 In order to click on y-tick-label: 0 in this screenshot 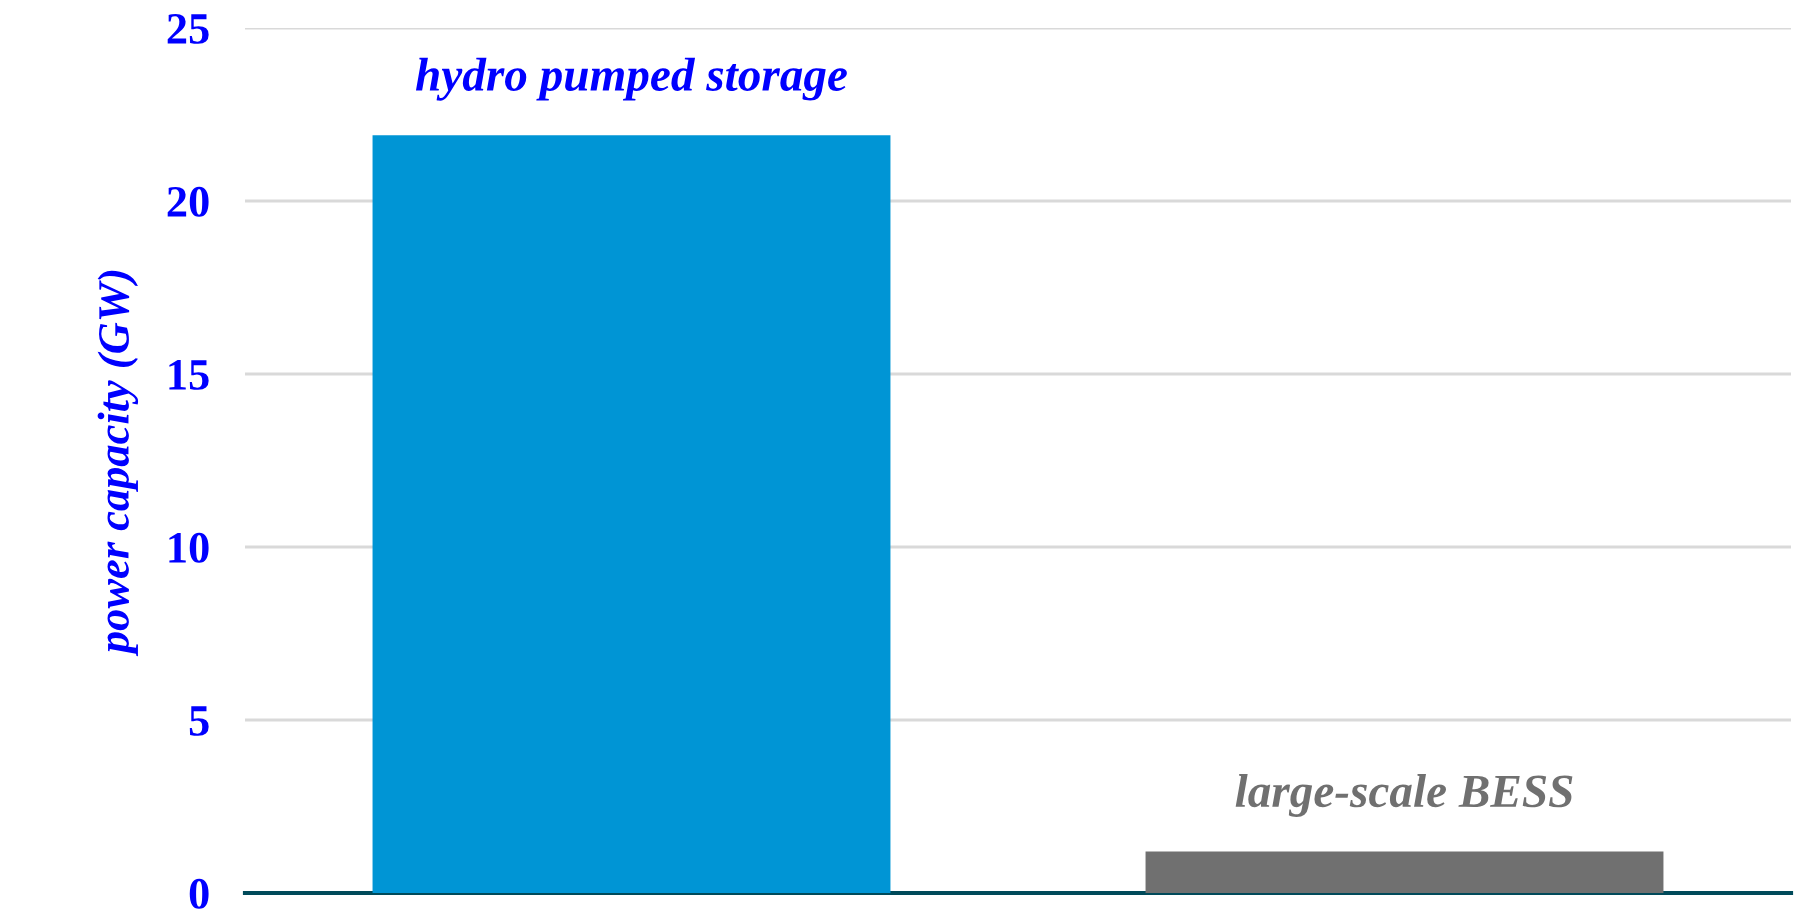, I will do `click(199, 893)`.